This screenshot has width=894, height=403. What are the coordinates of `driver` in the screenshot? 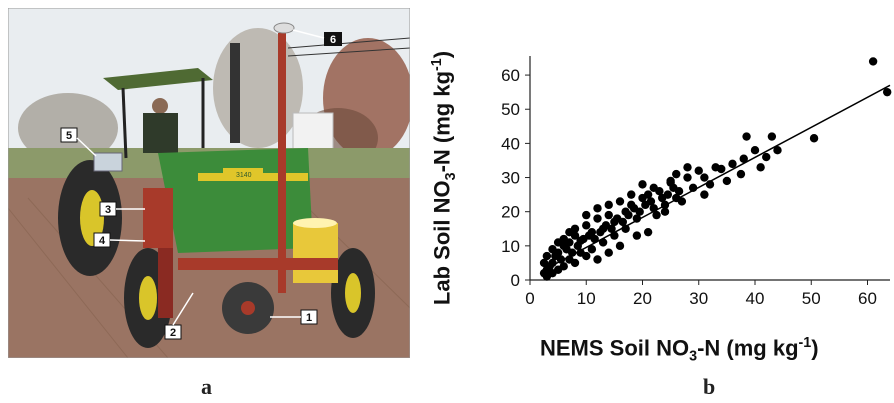 It's located at (160, 125).